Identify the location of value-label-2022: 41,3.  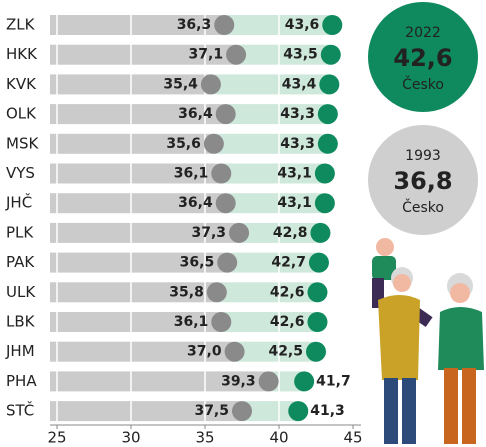
(327, 411).